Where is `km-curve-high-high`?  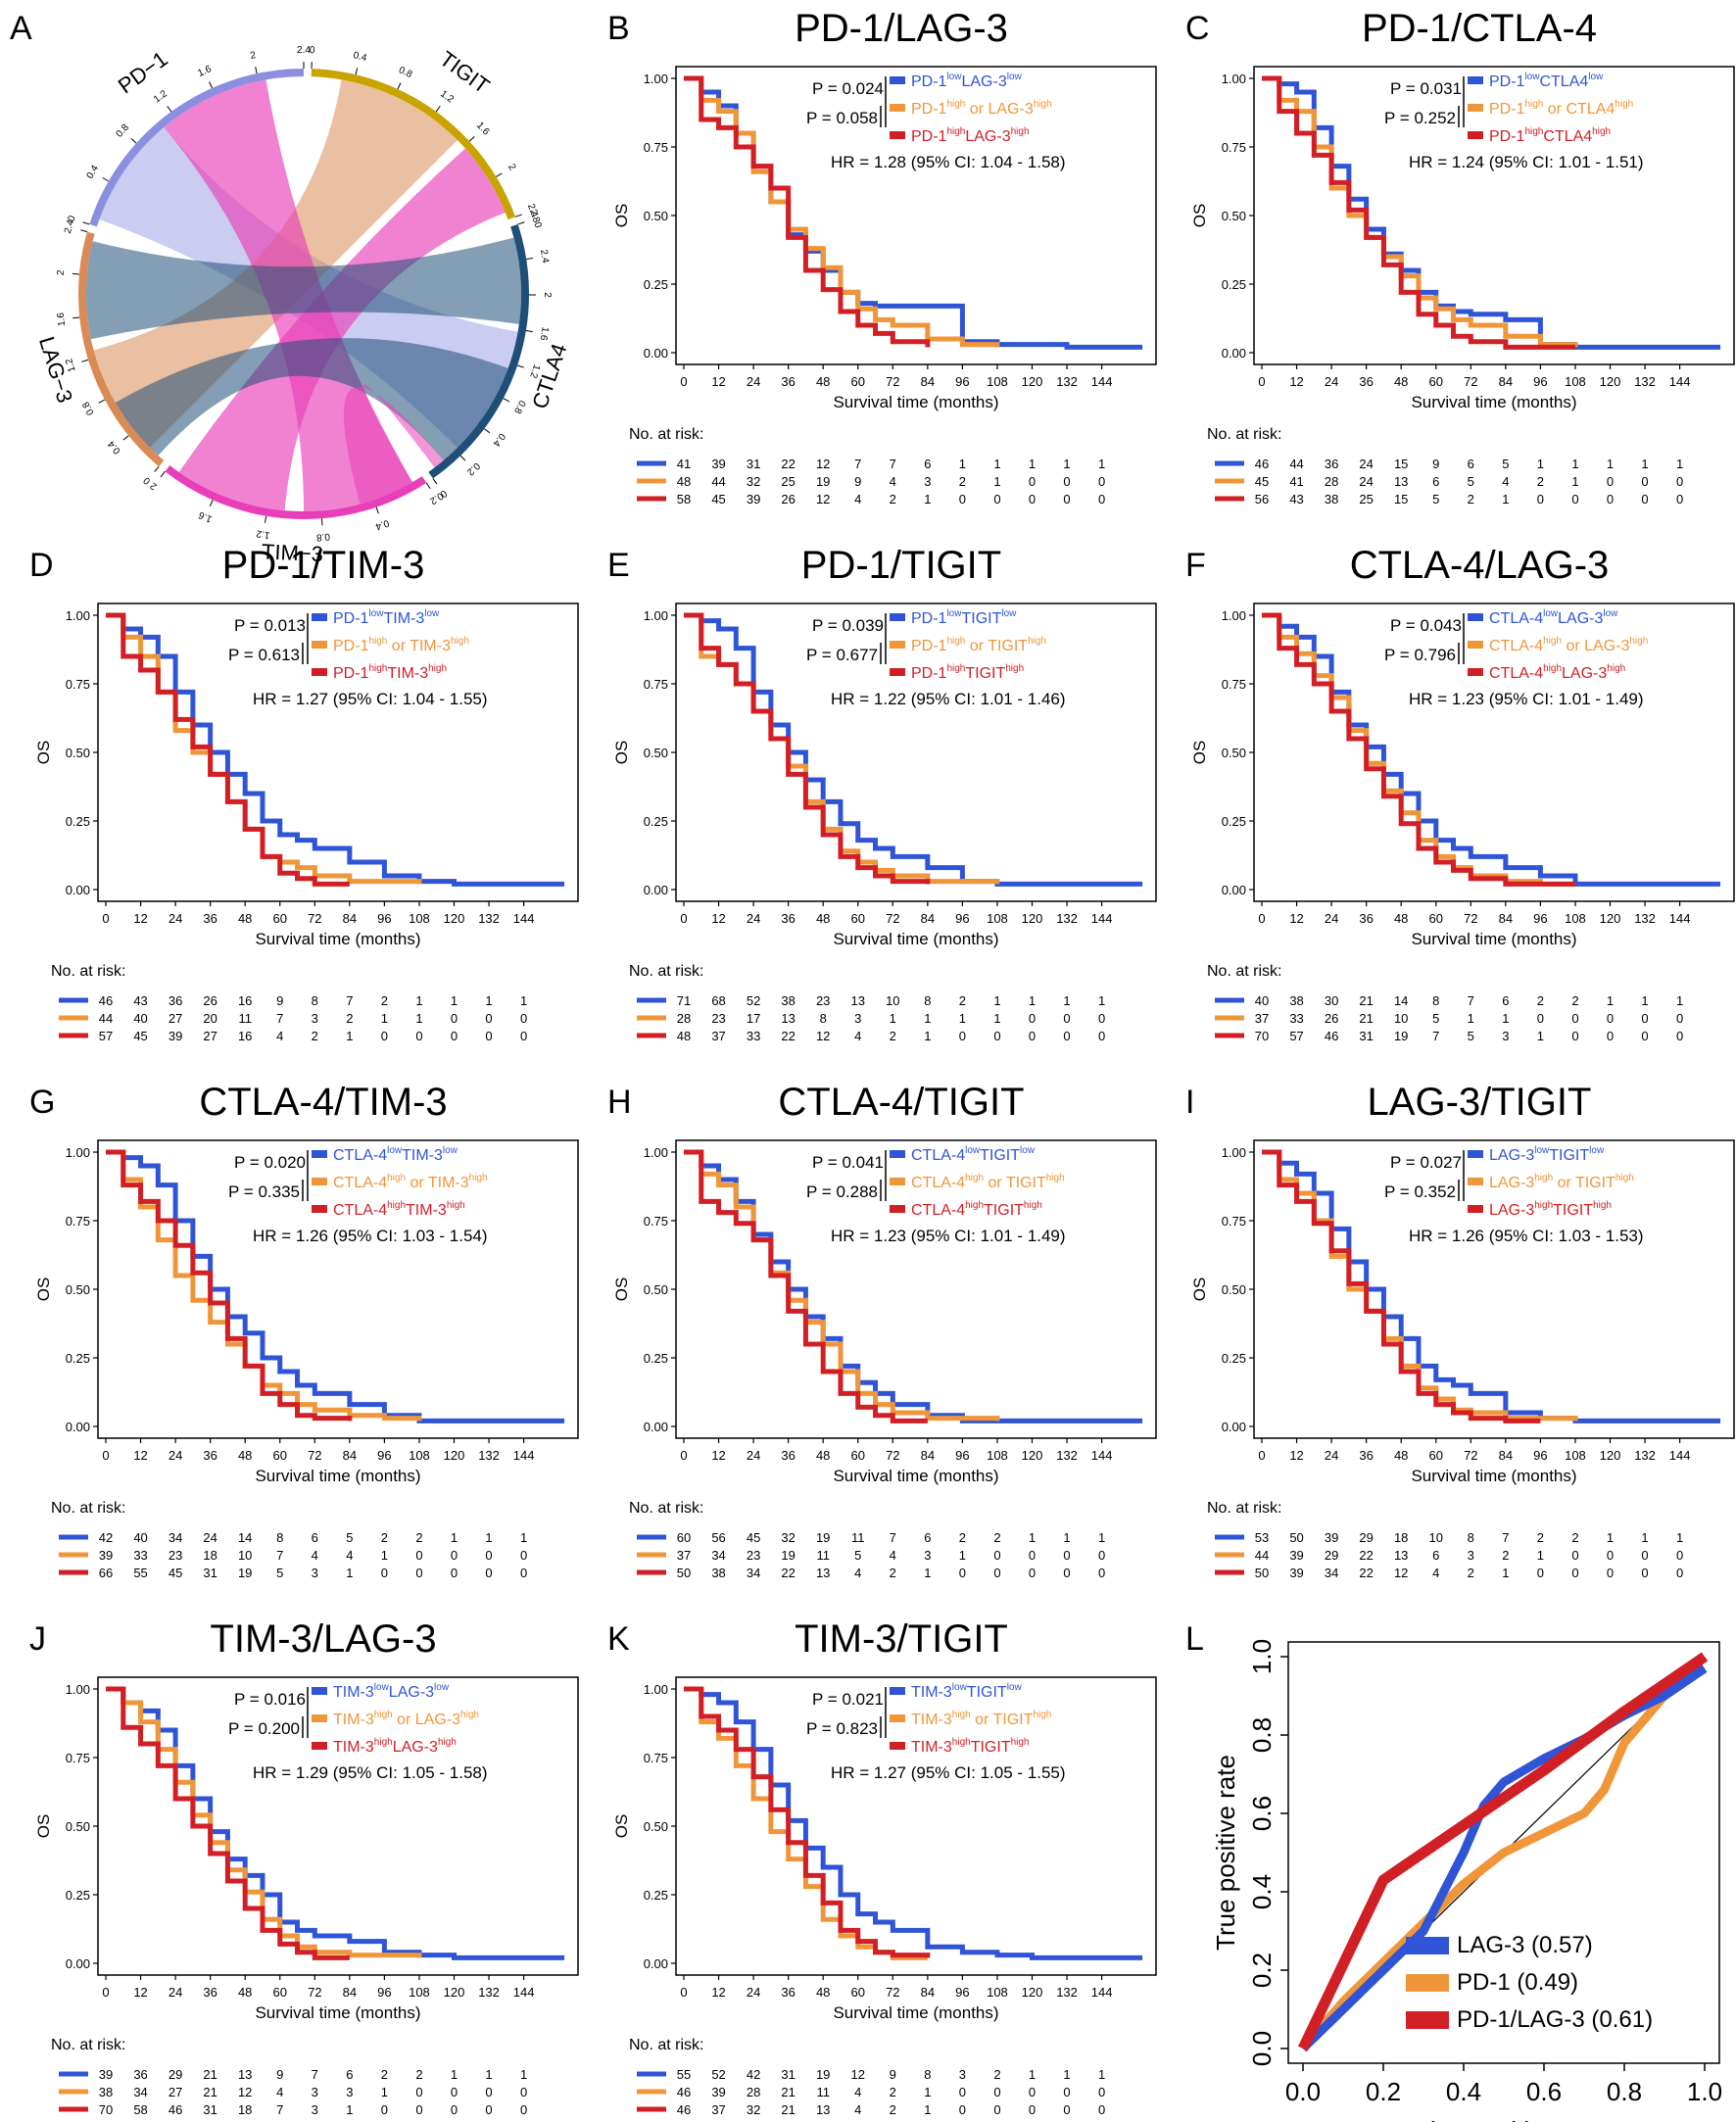 km-curve-high-high is located at coordinates (1418, 749).